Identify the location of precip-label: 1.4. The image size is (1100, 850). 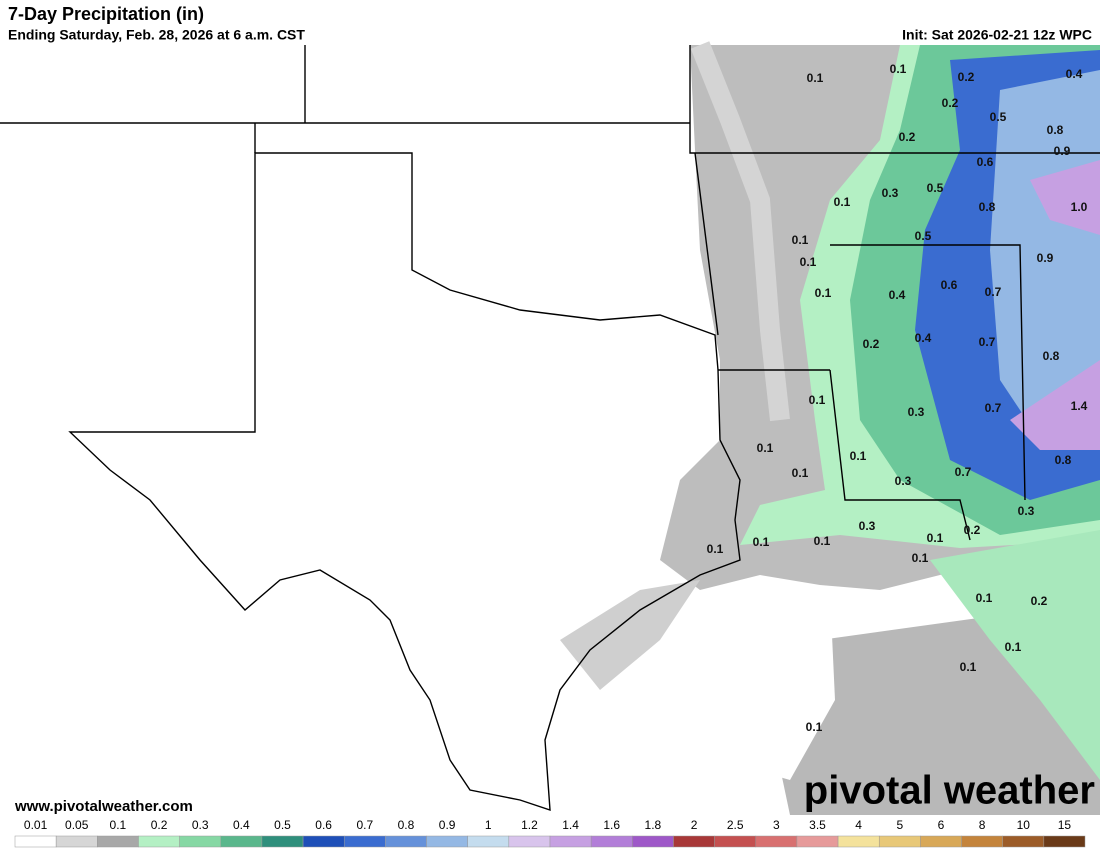
(1079, 406).